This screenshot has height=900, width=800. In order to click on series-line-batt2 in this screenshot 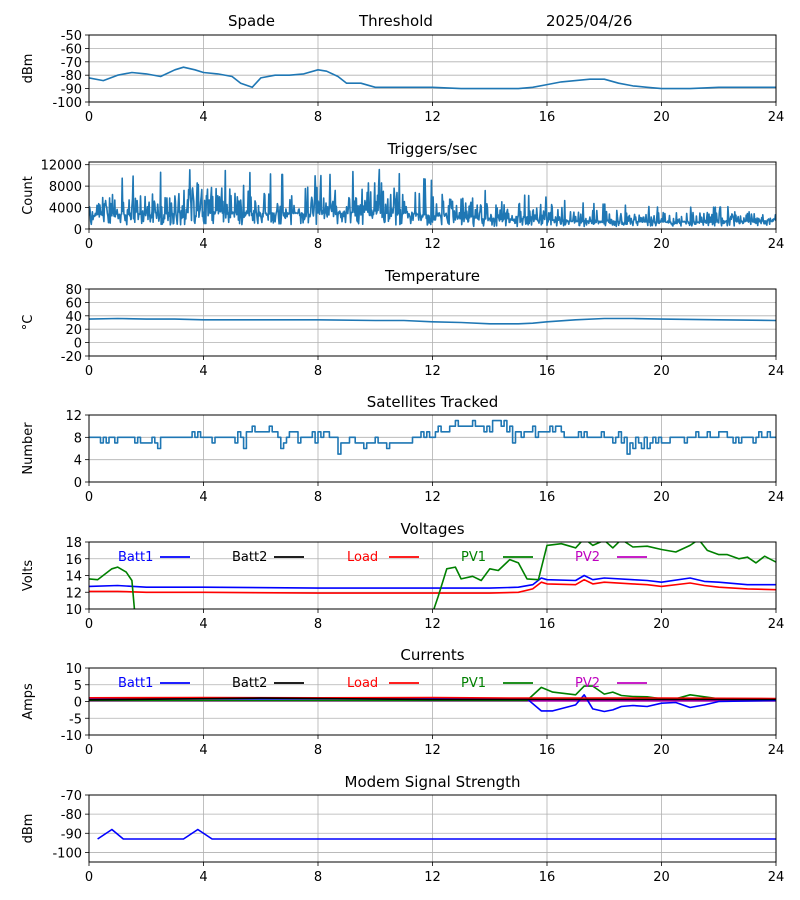, I will do `click(432, 699)`.